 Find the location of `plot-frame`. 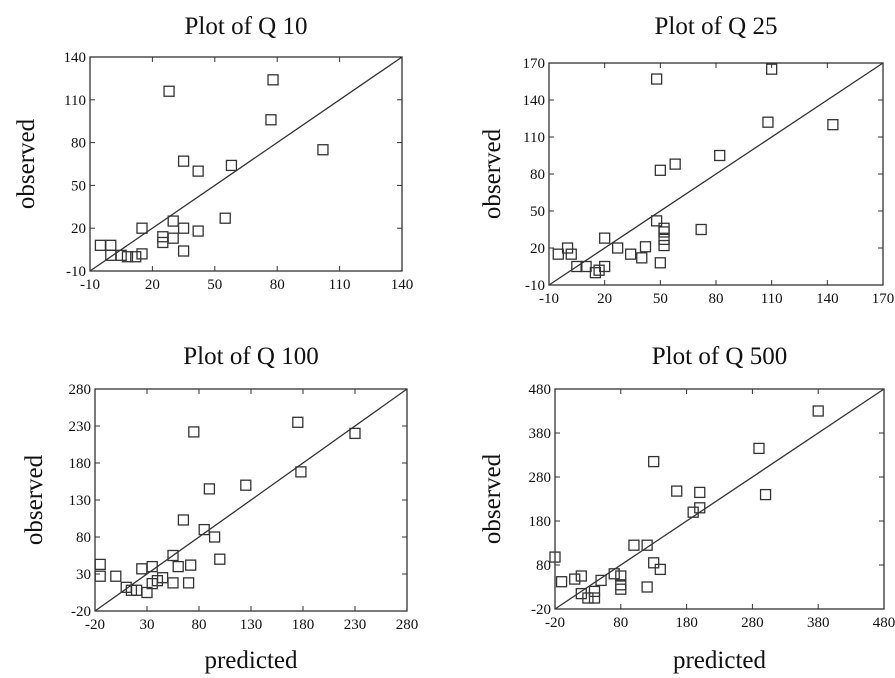

plot-frame is located at coordinates (246, 164).